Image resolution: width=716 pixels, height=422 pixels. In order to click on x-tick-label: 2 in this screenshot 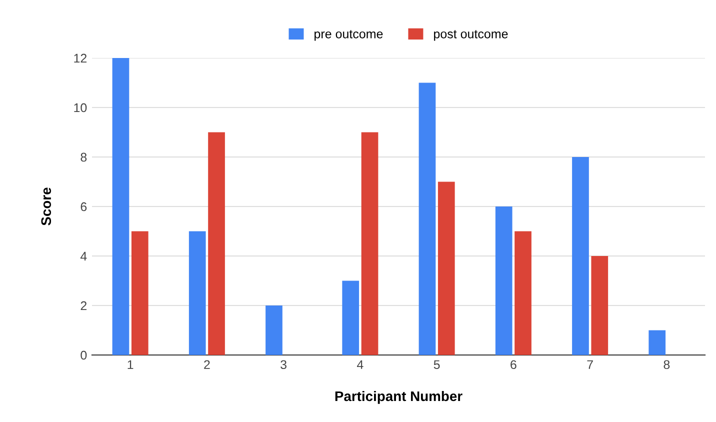, I will do `click(207, 364)`.